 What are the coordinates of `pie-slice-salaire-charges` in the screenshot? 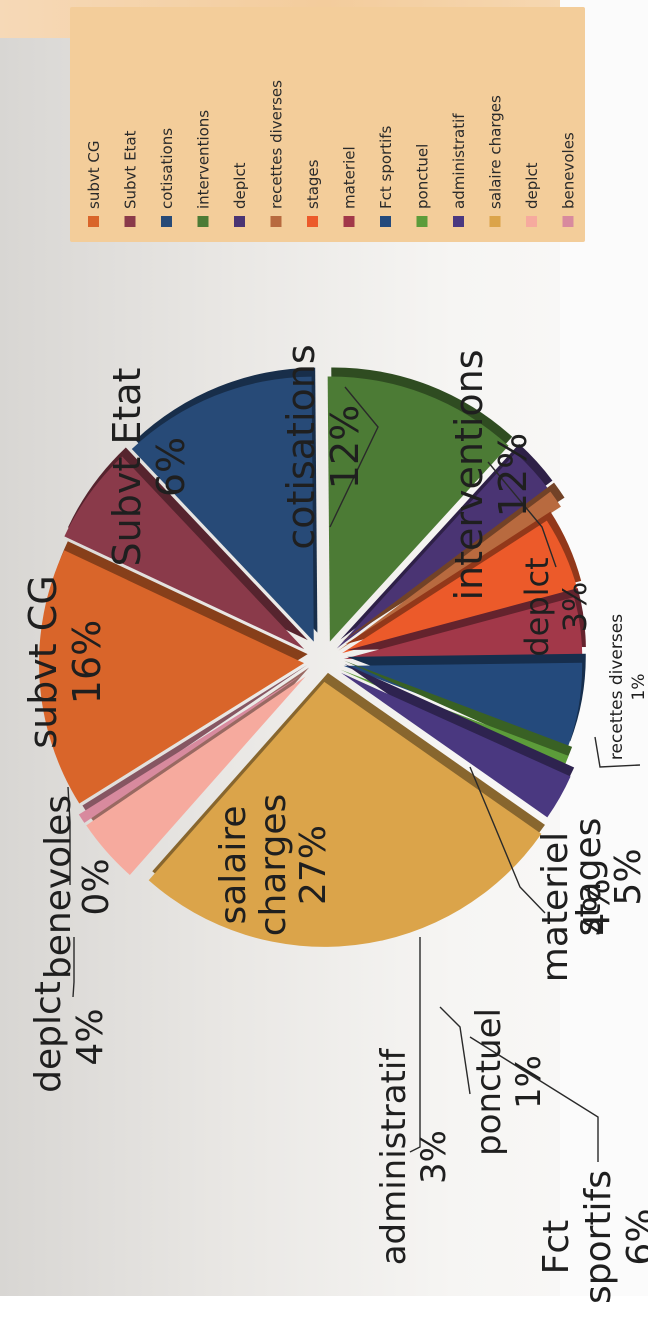 It's located at (345, 814).